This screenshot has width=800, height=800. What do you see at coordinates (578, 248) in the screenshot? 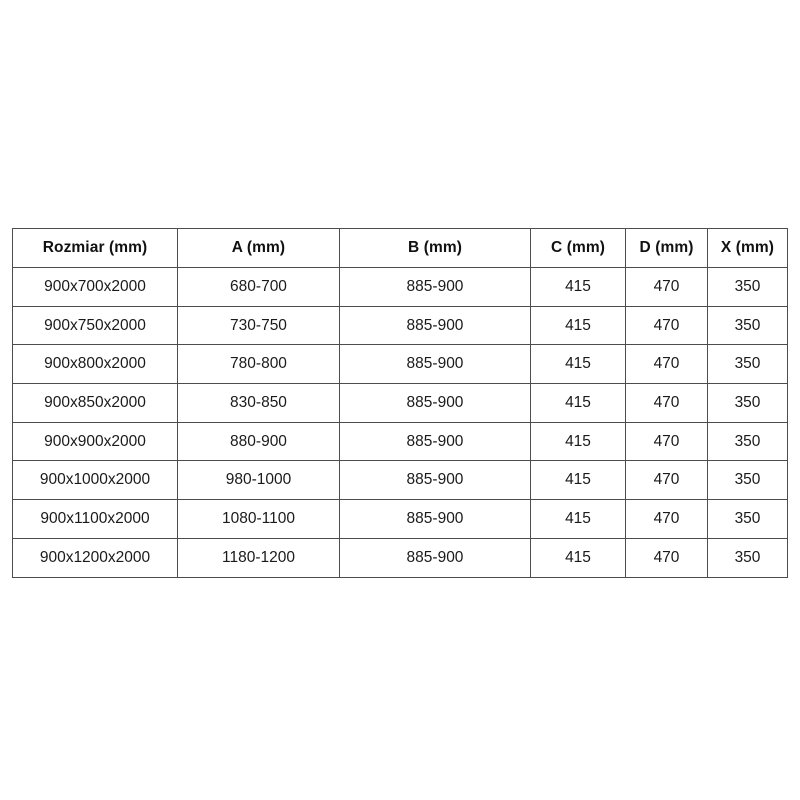
I see `column-header-c: C (mm)` at bounding box center [578, 248].